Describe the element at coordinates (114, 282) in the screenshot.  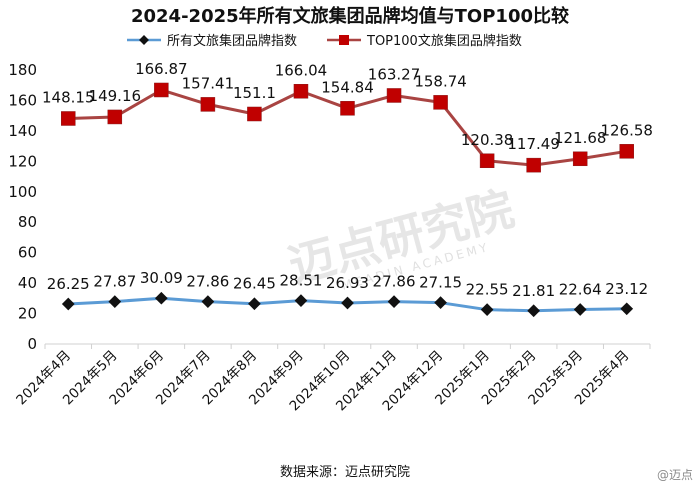
I see `data-label: 27.87` at that location.